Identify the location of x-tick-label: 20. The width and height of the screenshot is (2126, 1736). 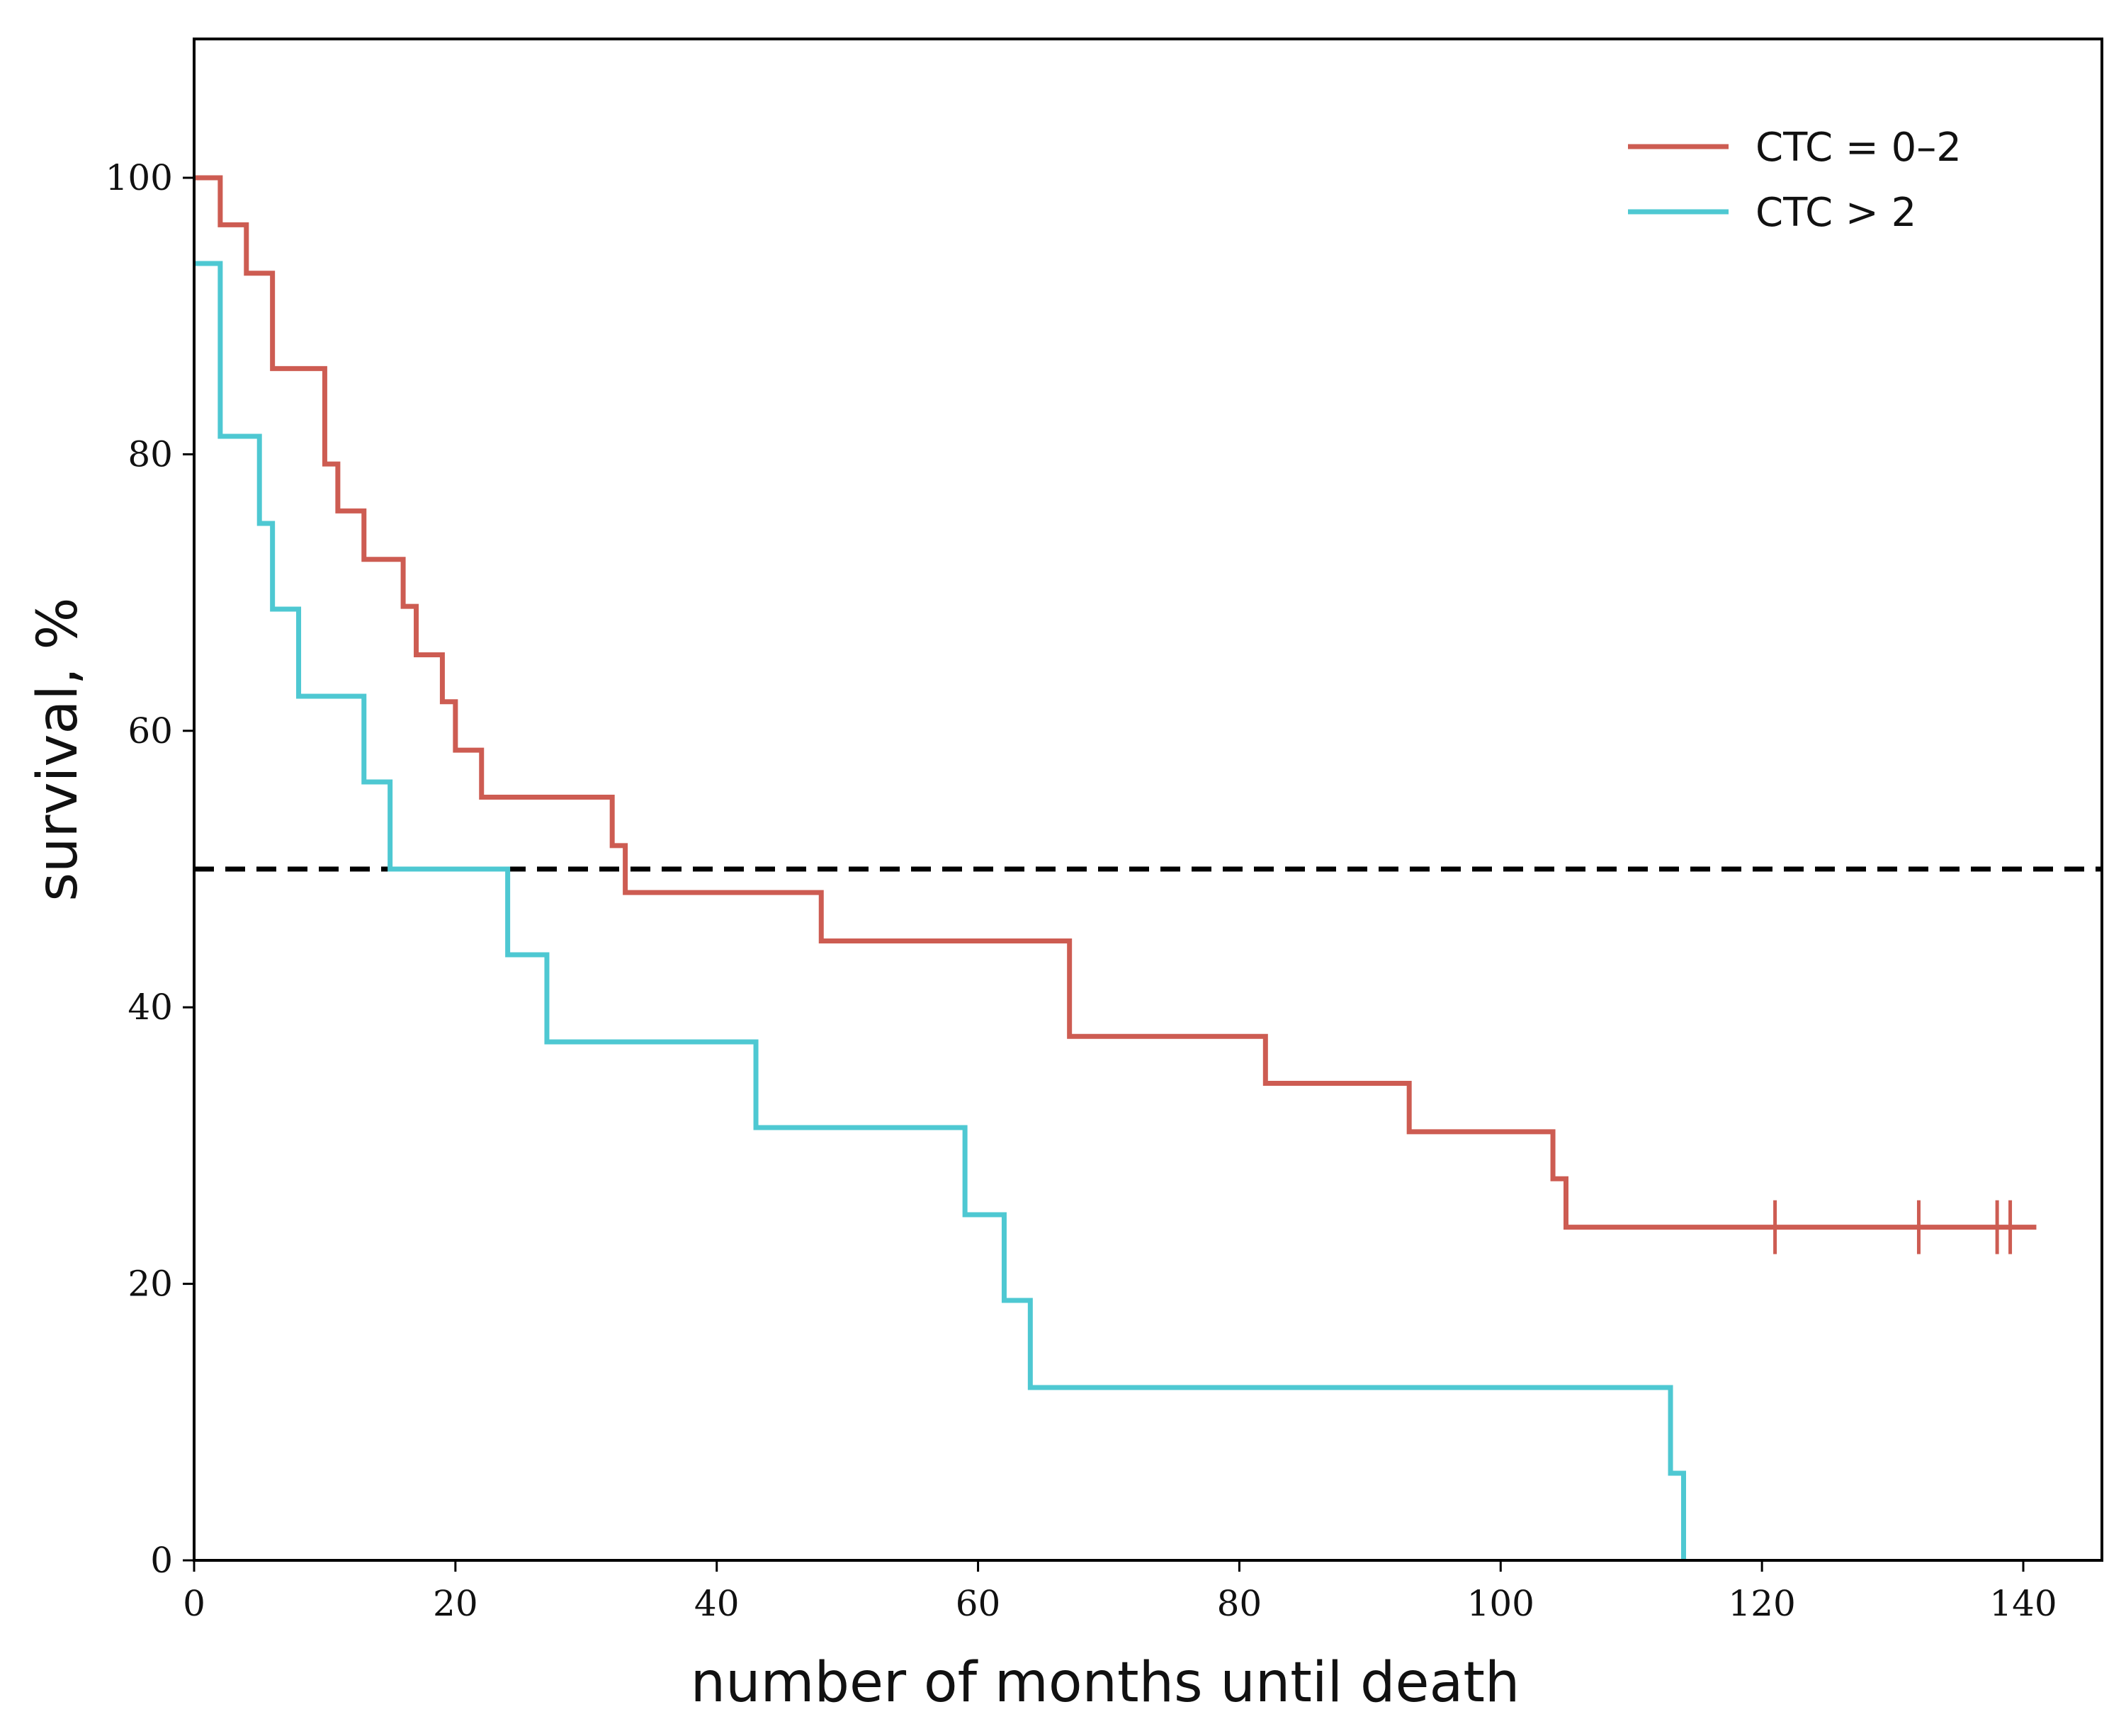
(455, 1603).